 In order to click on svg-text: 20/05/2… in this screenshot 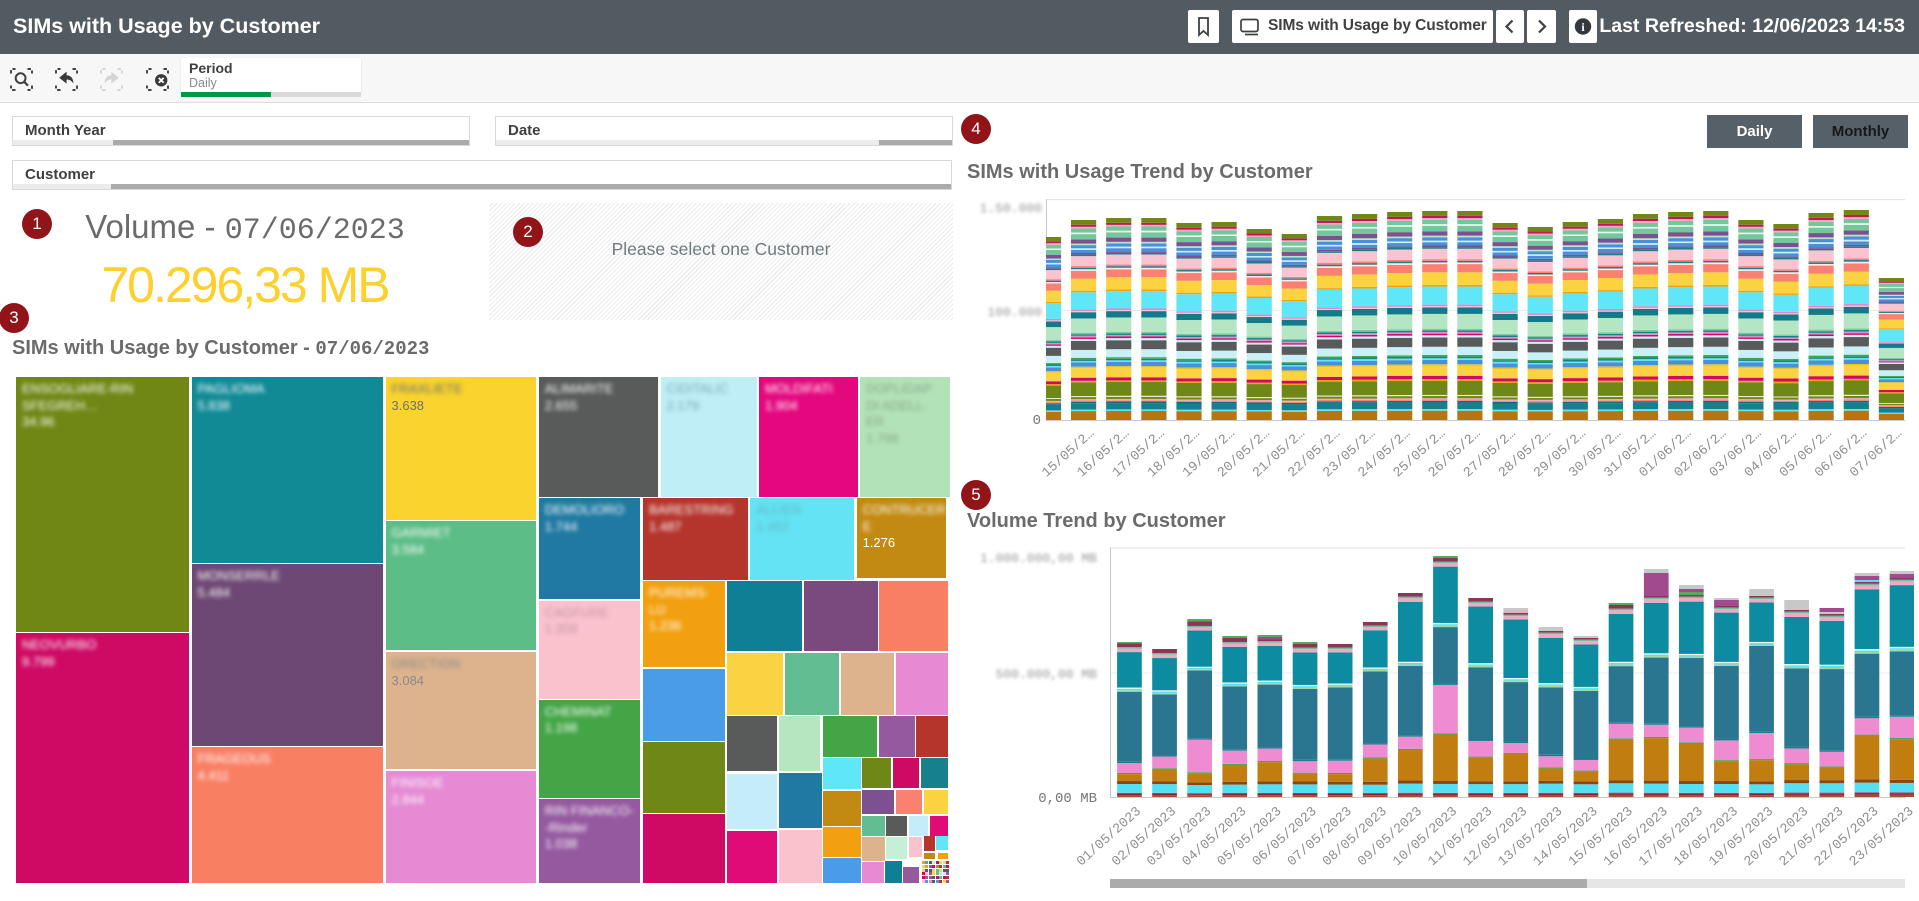, I will do `click(1244, 454)`.